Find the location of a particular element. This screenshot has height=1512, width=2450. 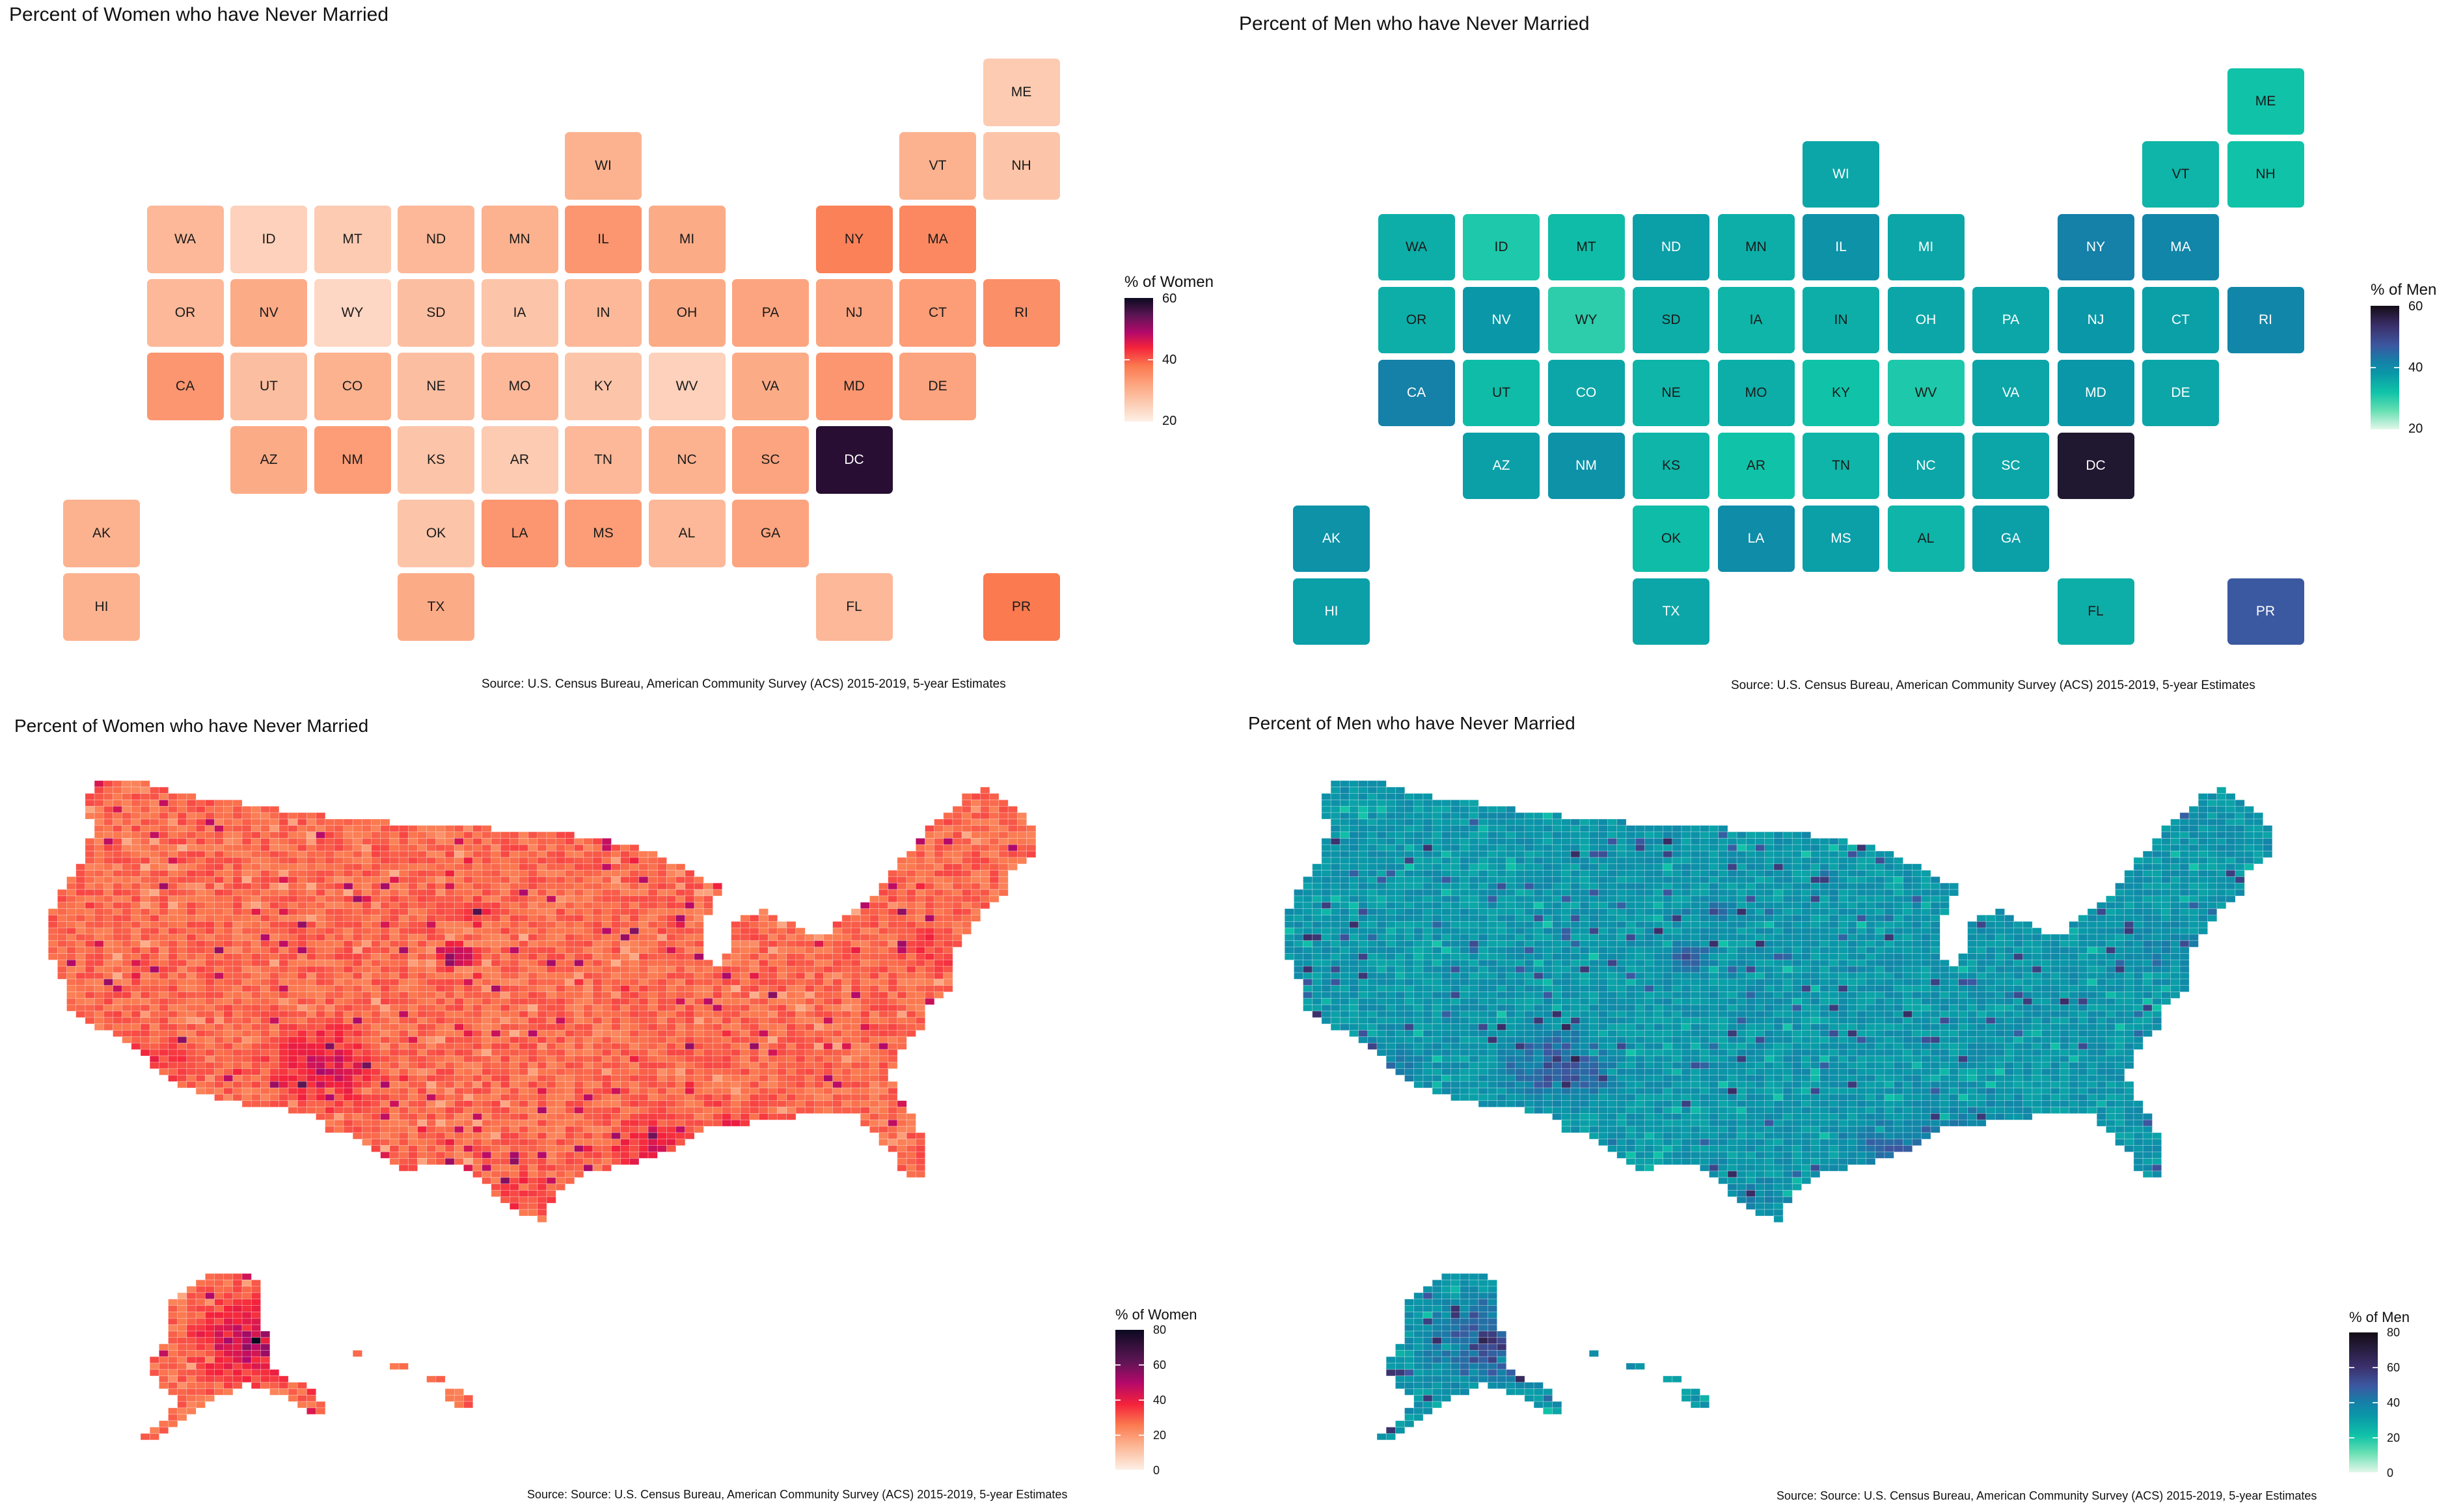

legend-tick-label: 20 is located at coordinates (2415, 429).